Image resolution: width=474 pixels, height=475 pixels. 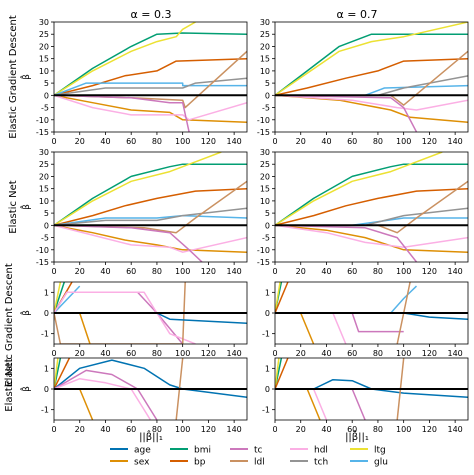 I want to click on panel-r1-c1: -15 -10 -5 0 5 10 15 20 25 30 0 20 40 60 80 100 120 140, so click(x=363, y=212).